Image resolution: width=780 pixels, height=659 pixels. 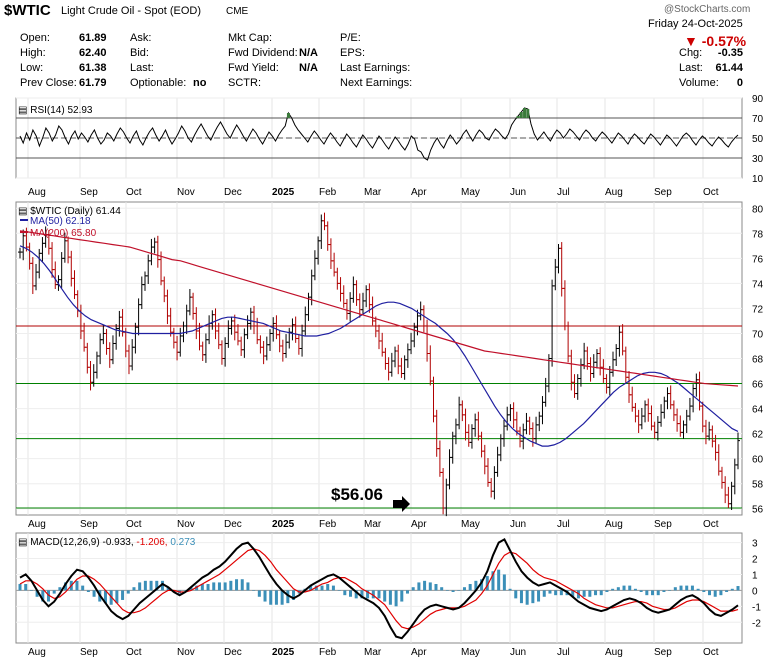 What do you see at coordinates (93, 68) in the screenshot?
I see `quote-value: 61.38` at bounding box center [93, 68].